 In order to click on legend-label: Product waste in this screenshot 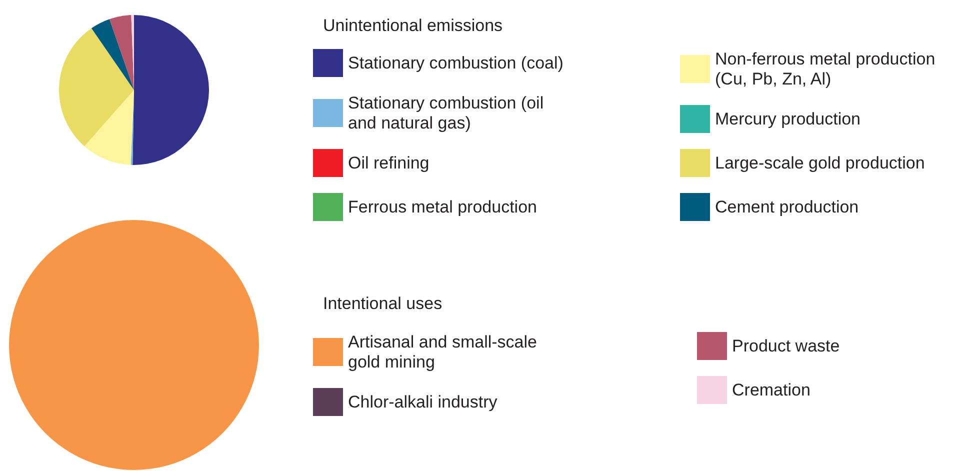, I will do `click(786, 346)`.